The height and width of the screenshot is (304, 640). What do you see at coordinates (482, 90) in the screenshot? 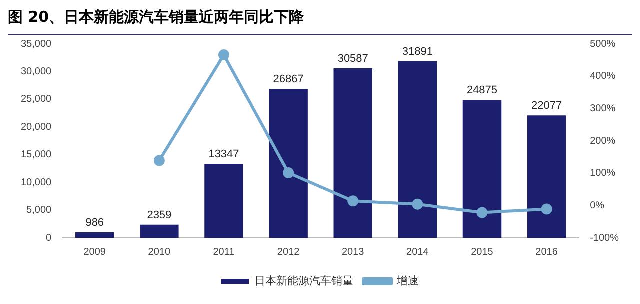
I see `data-label: 24875` at bounding box center [482, 90].